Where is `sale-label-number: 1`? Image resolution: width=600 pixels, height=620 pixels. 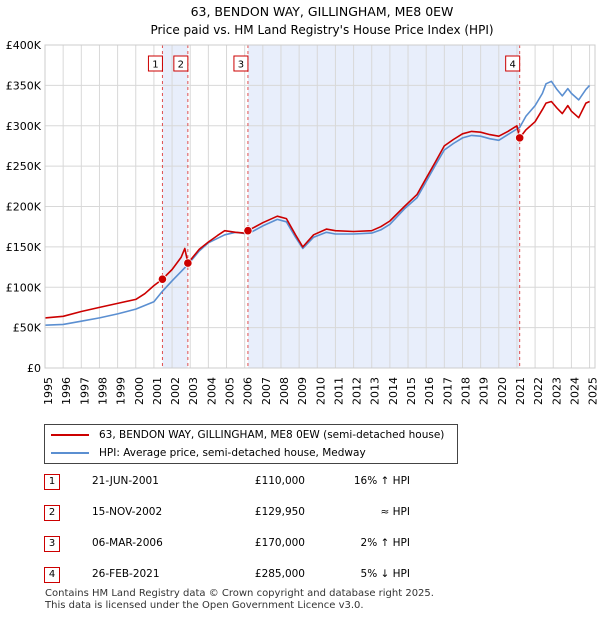 sale-label-number: 1 is located at coordinates (155, 65).